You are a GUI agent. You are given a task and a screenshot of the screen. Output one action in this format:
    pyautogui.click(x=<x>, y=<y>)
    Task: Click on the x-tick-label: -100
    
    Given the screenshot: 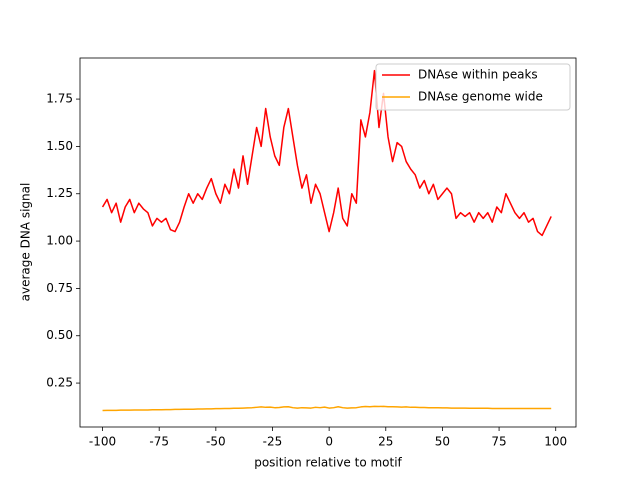 What is the action you would take?
    pyautogui.click(x=102, y=442)
    